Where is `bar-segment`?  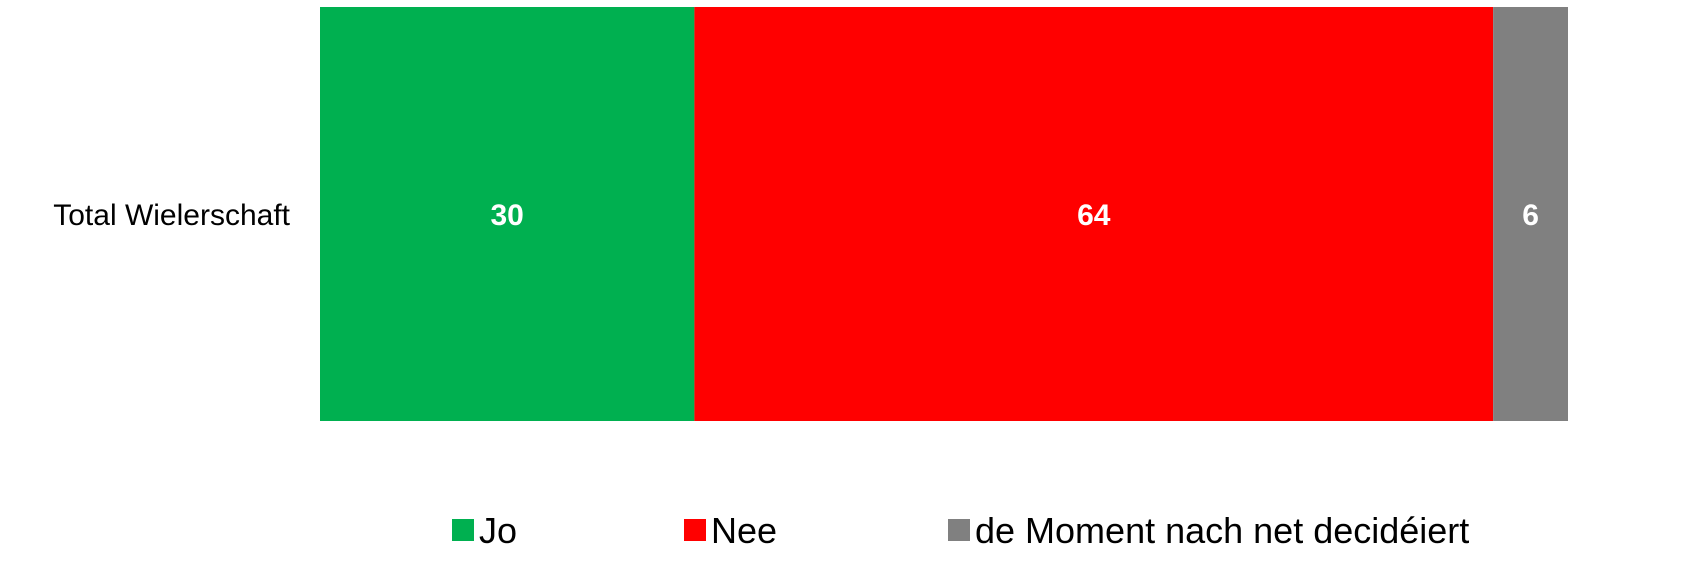 bar-segment is located at coordinates (1530, 214).